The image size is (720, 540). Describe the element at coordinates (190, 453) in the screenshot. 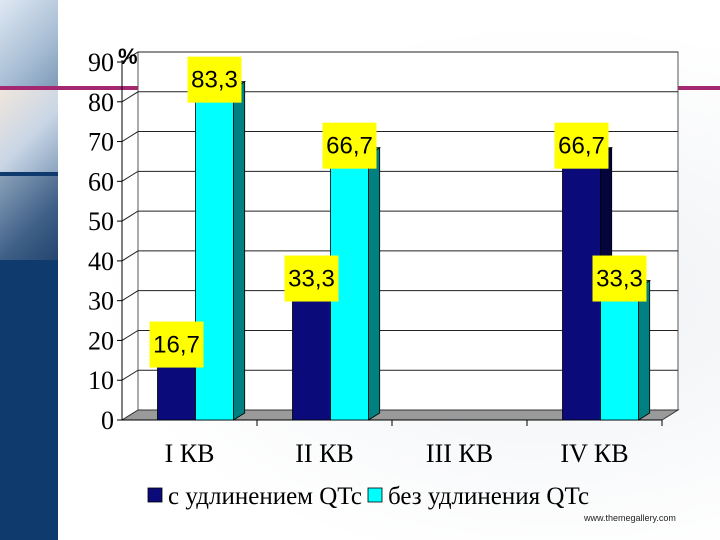

I see `x-tick-label: I КВ` at that location.